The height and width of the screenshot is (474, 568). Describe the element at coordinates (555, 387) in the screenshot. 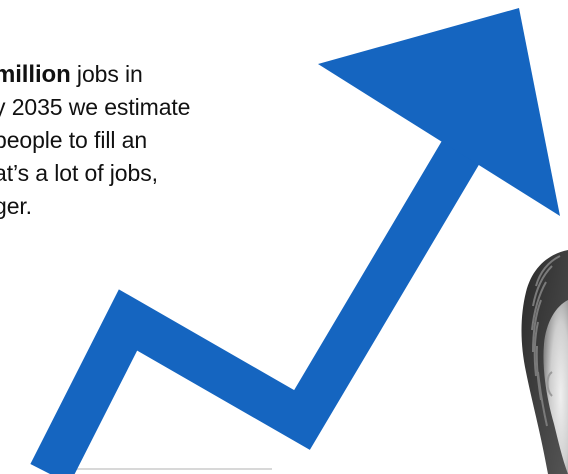

I see `person-face` at that location.